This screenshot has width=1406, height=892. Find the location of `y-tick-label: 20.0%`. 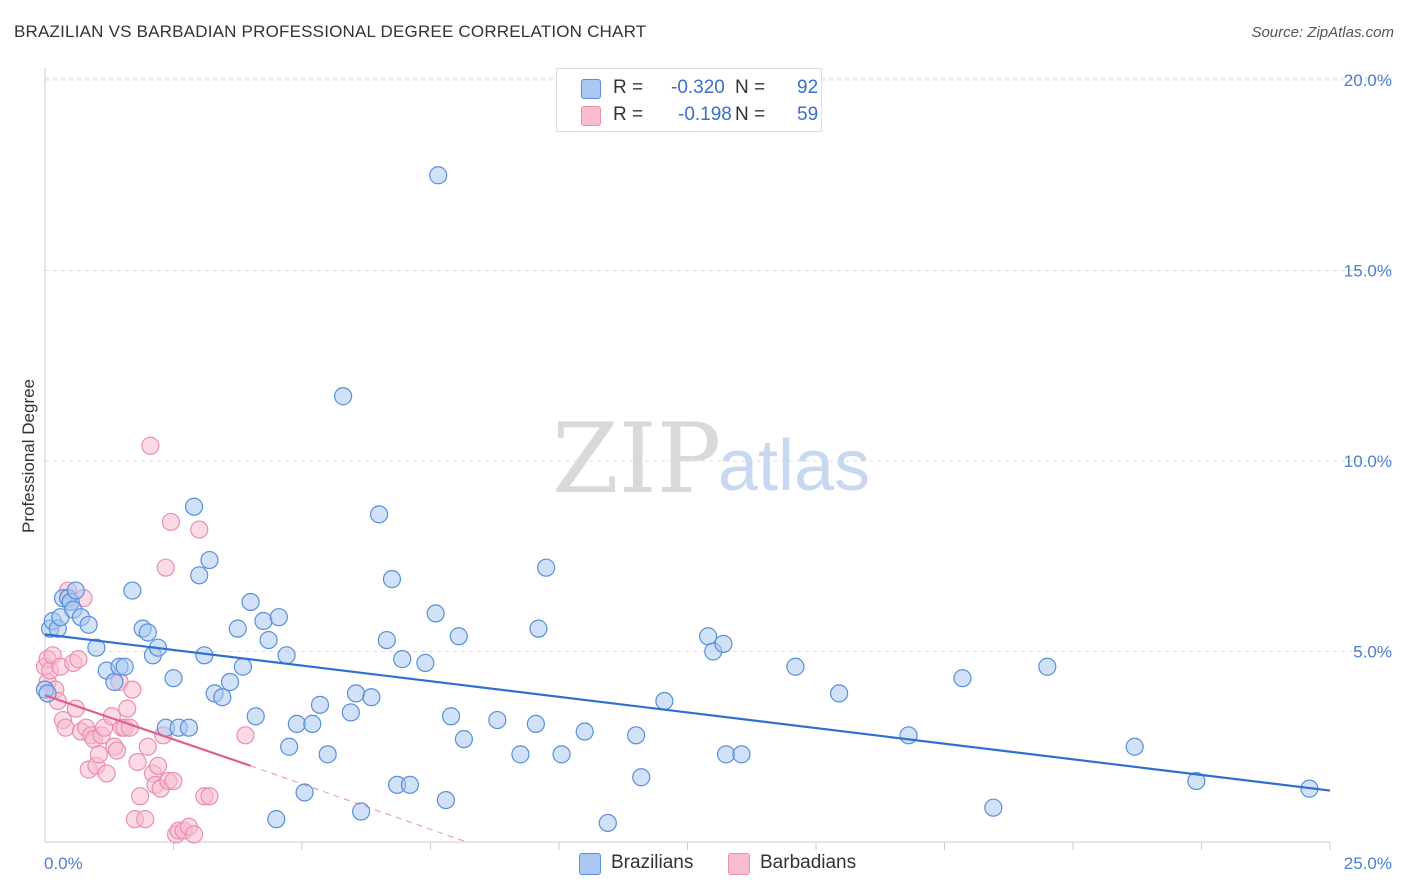

y-tick-label: 20.0% is located at coordinates (1368, 80).